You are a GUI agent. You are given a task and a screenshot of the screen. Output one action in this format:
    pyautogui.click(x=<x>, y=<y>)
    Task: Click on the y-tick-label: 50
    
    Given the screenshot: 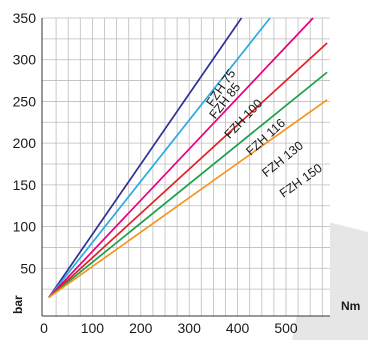 What is the action you would take?
    pyautogui.click(x=28, y=268)
    